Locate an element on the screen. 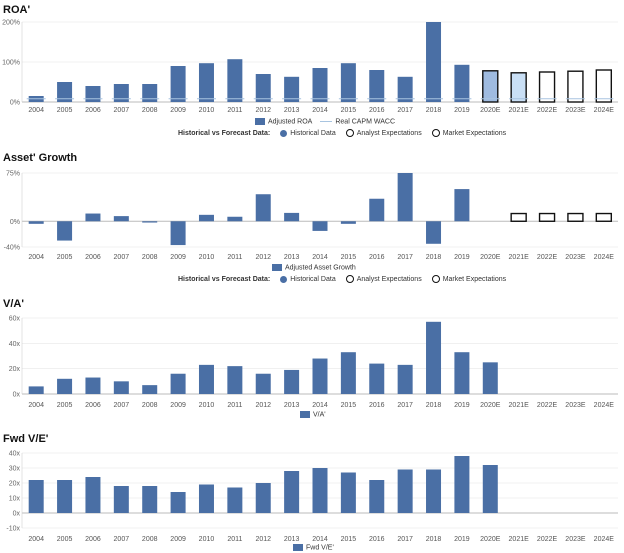  forecast-bar-2020E is located at coordinates (490, 86).